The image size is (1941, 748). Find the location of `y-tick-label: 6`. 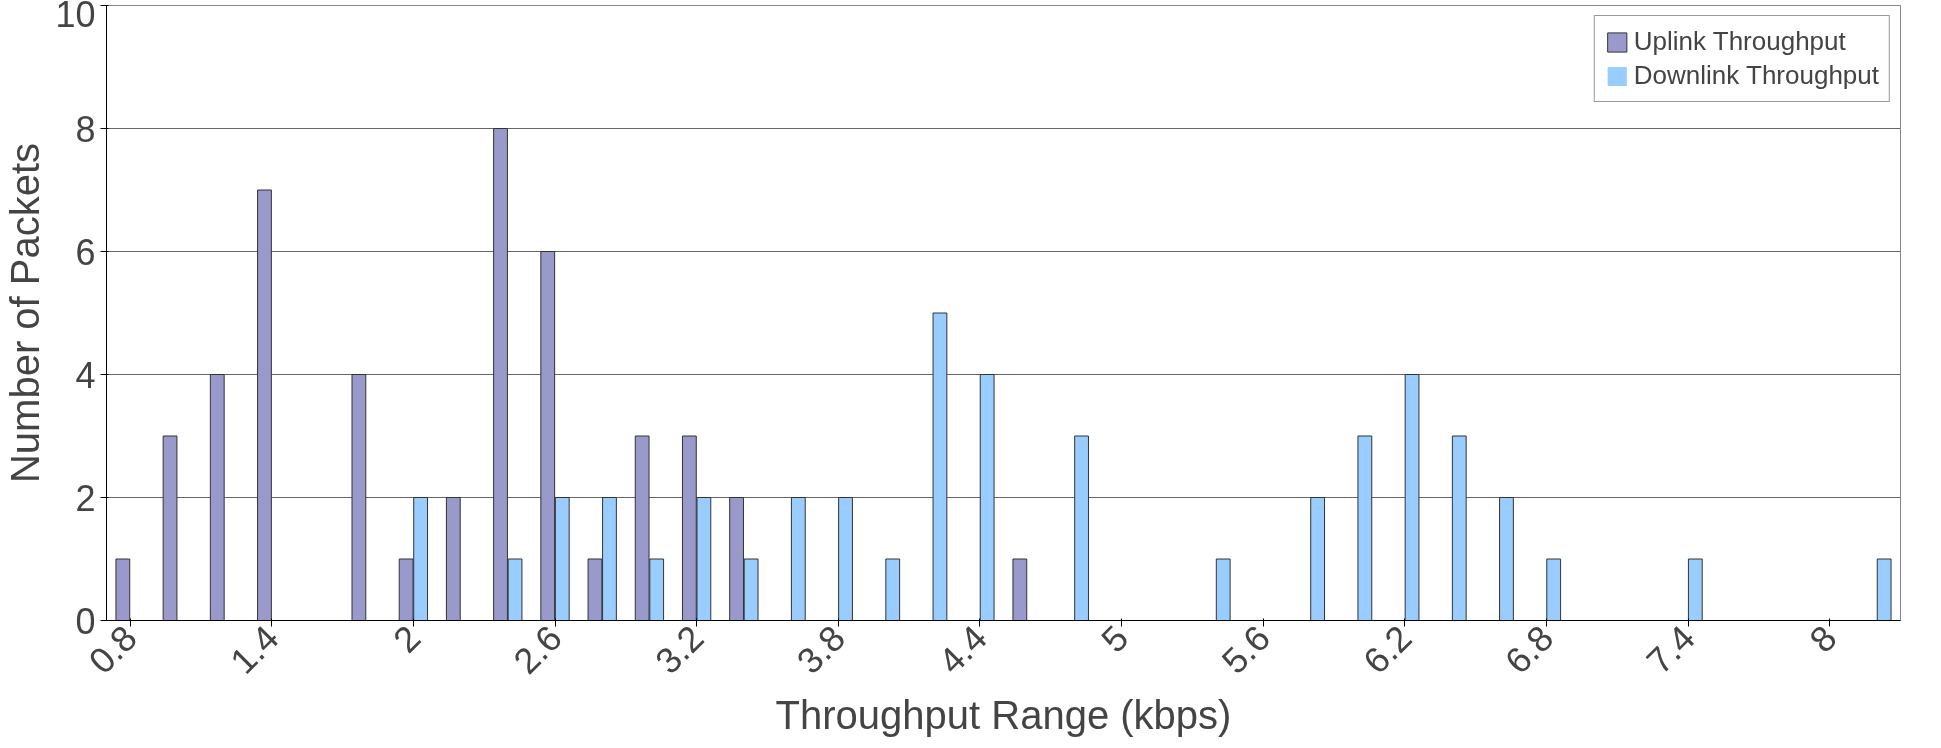

y-tick-label: 6 is located at coordinates (85, 252).